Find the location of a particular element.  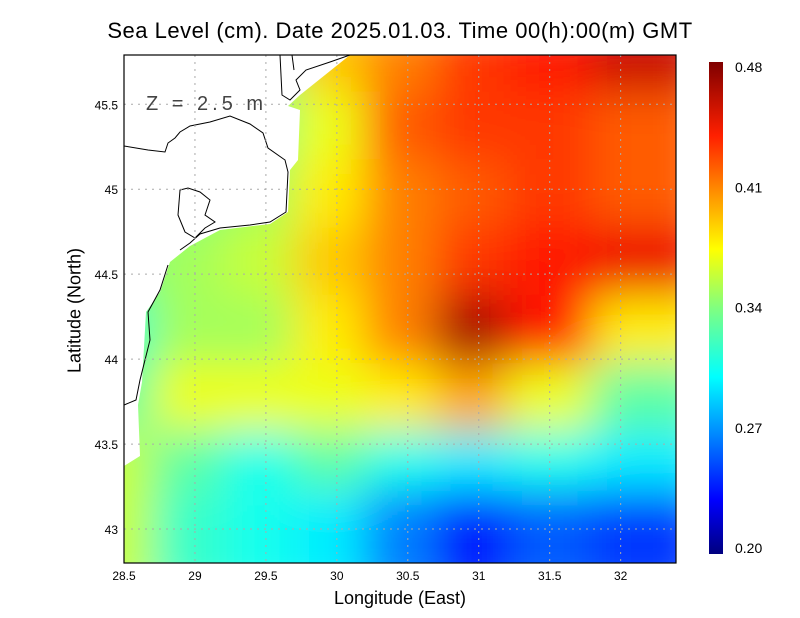

x-tick-label: 29 is located at coordinates (195, 576).